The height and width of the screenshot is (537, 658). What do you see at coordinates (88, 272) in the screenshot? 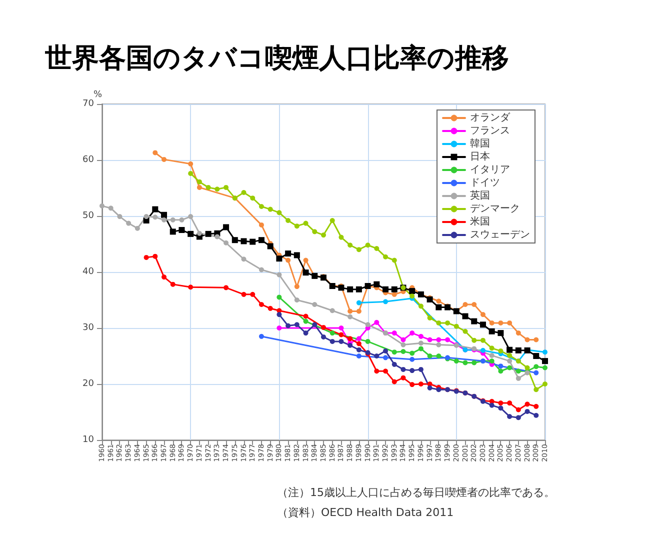
I see `y-tick-label: 40` at bounding box center [88, 272].